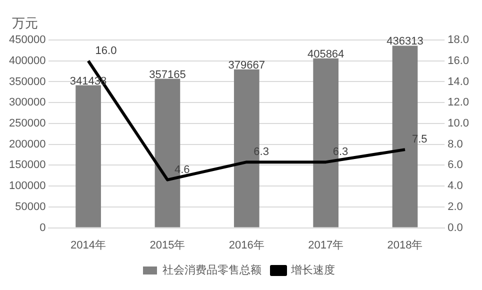  What do you see at coordinates (455, 186) in the screenshot?
I see `y2-tick-label: 4.0` at bounding box center [455, 186].